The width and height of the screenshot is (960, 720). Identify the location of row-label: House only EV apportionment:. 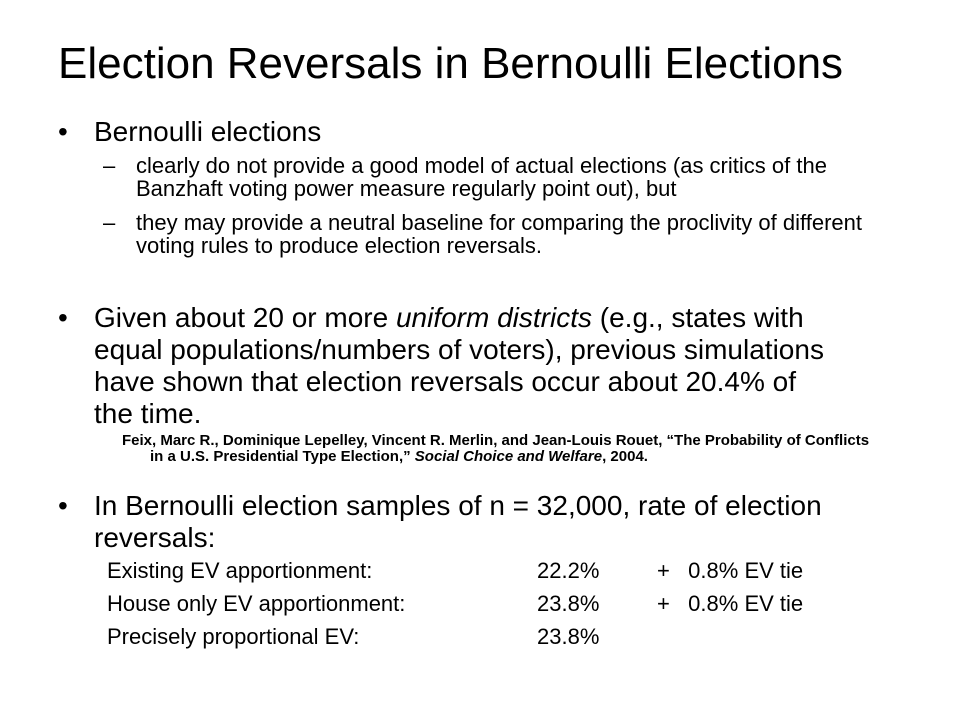
(256, 603).